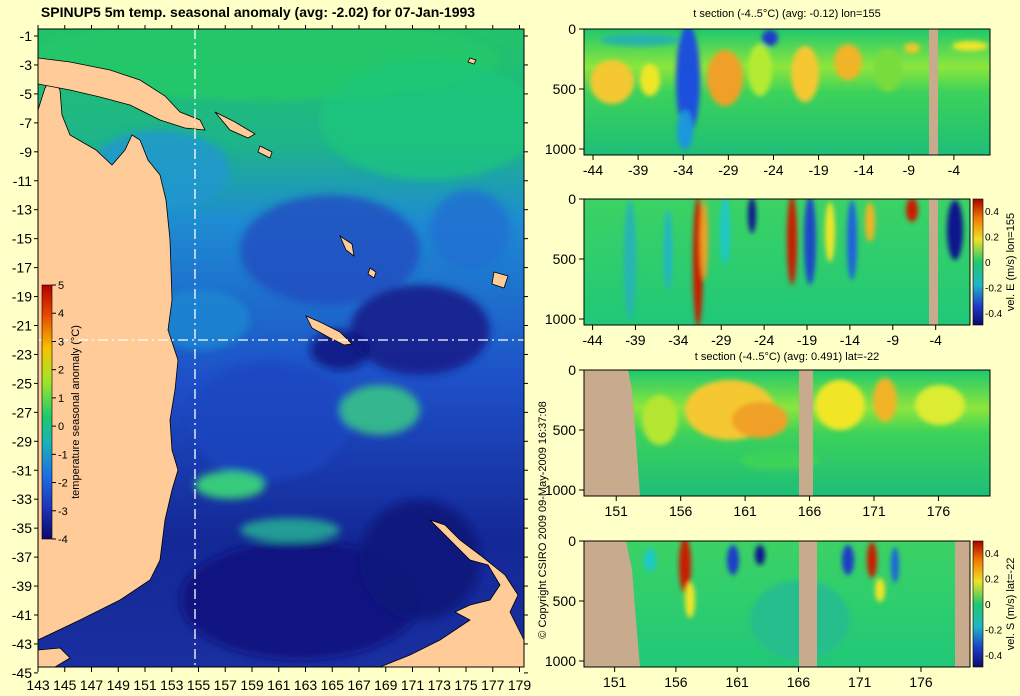  What do you see at coordinates (199, 685) in the screenshot?
I see `map-x-tick-label: 155` at bounding box center [199, 685].